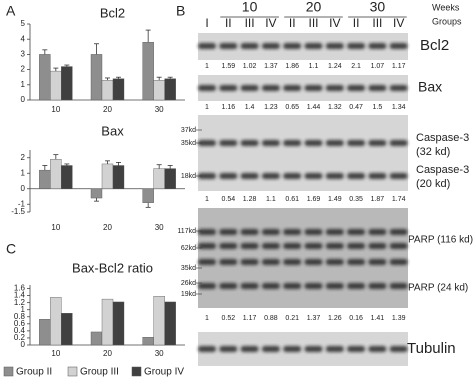  I want to click on y-tick-label: 5, so click(23, 23).